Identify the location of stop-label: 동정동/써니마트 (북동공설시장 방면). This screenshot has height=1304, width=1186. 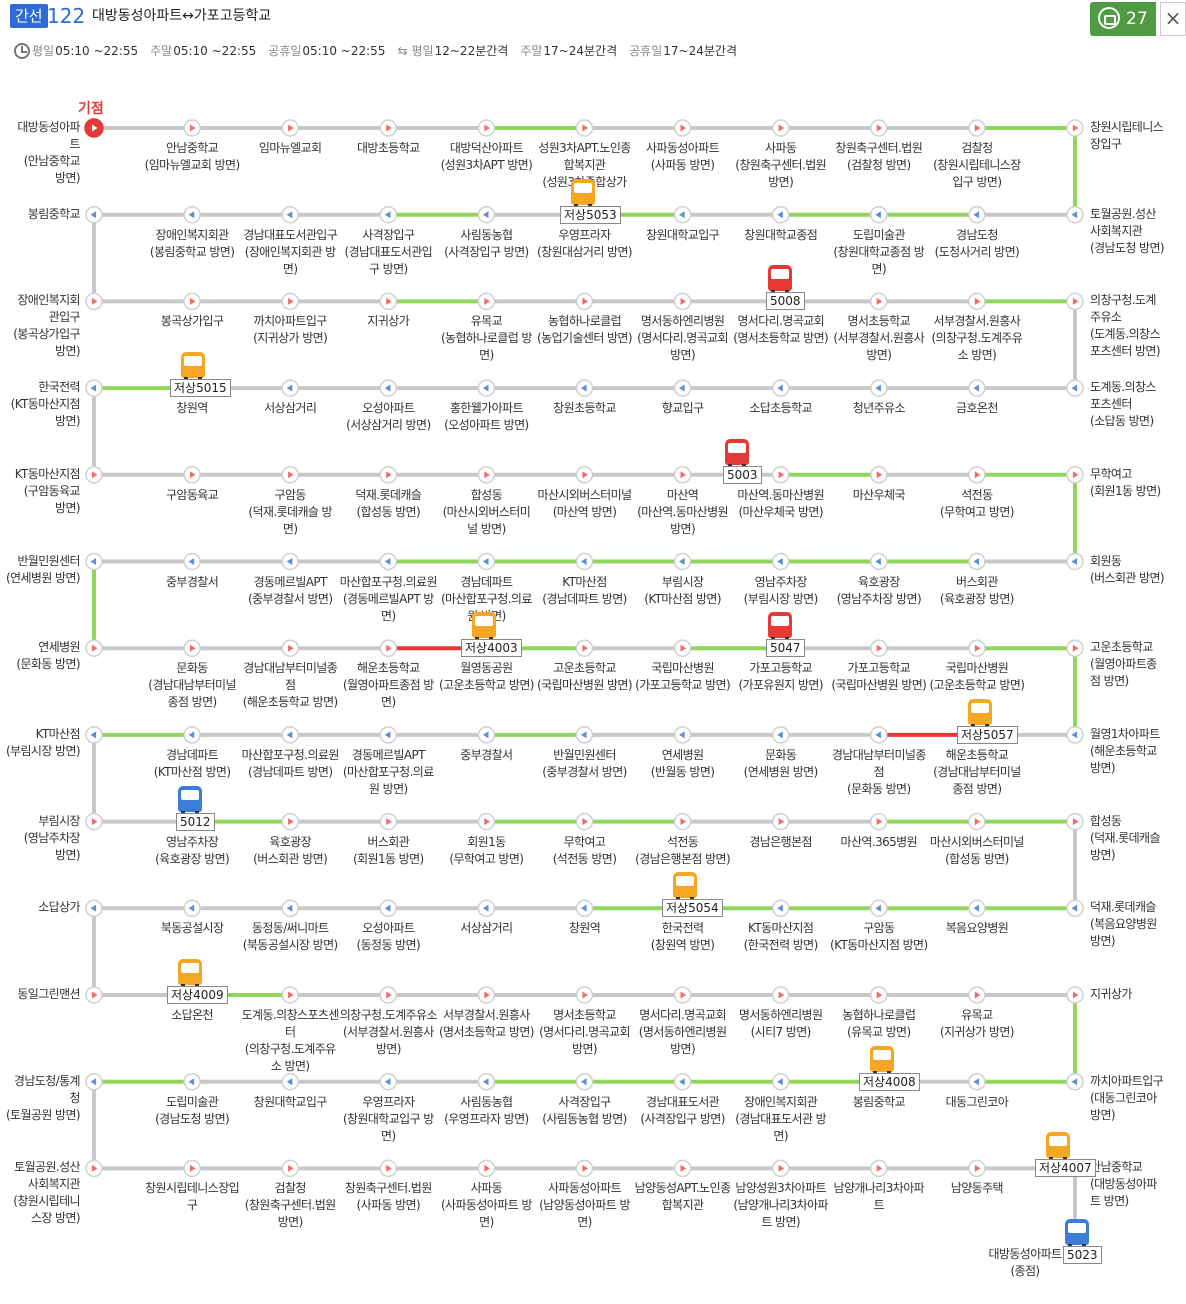
(290, 937).